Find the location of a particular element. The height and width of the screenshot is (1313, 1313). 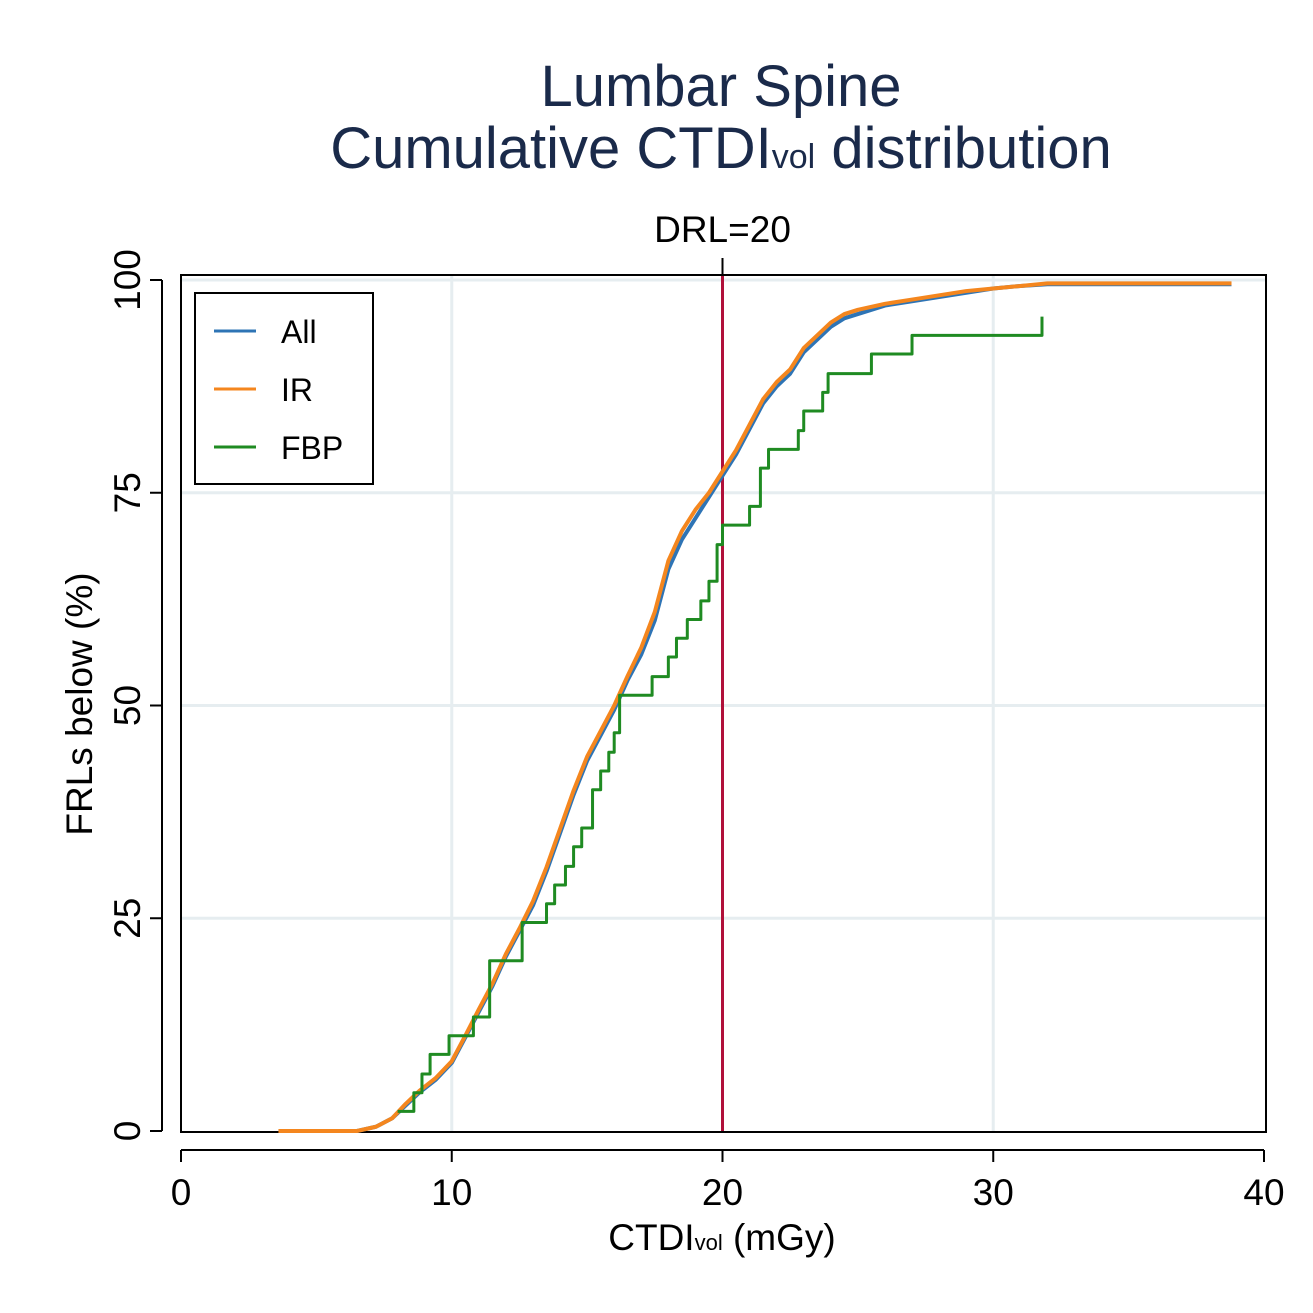

x-axis-label: CTDIvol (mGy) is located at coordinates (721, 1237).